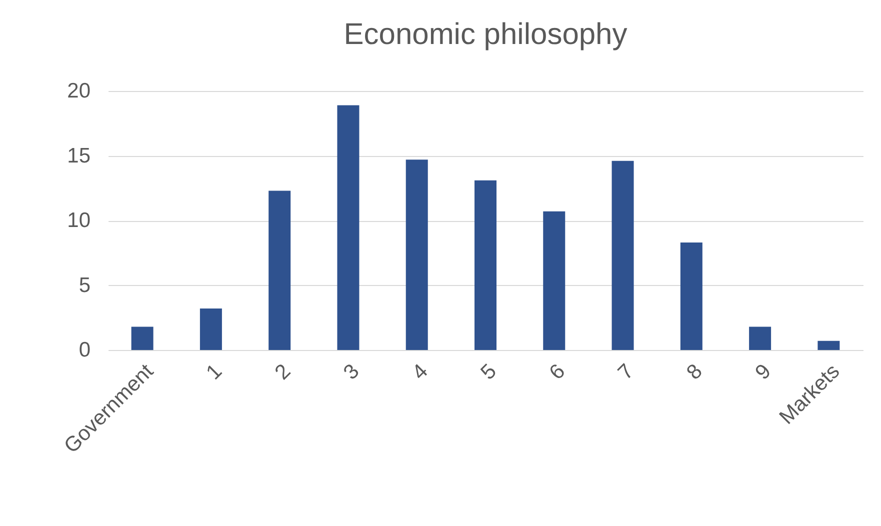 Image resolution: width=881 pixels, height=526 pixels. What do you see at coordinates (420, 372) in the screenshot?
I see `x-tick-label: 4` at bounding box center [420, 372].